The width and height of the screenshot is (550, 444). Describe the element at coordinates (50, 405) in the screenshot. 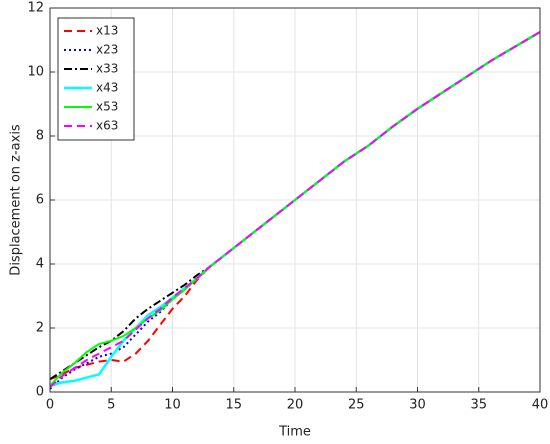

I see `x-tick-label: 0` at that location.